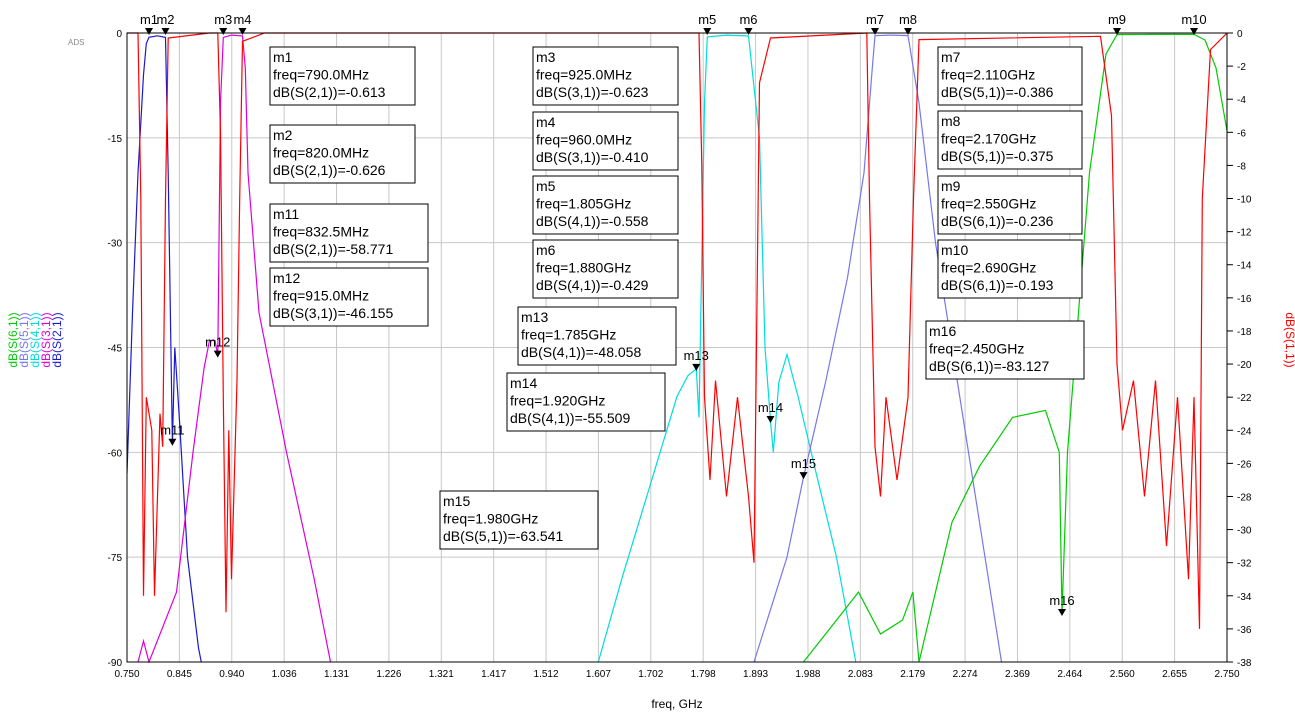 The width and height of the screenshot is (1295, 715). What do you see at coordinates (1194, 31) in the screenshot?
I see `marker-m10-icon` at bounding box center [1194, 31].